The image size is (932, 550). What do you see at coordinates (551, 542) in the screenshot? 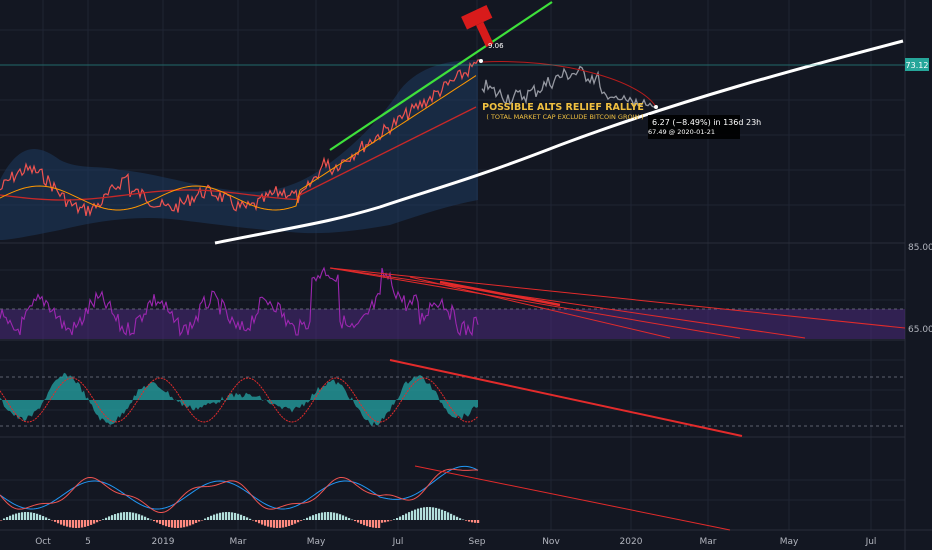
I see `x-tick-label: Nov` at bounding box center [551, 542].